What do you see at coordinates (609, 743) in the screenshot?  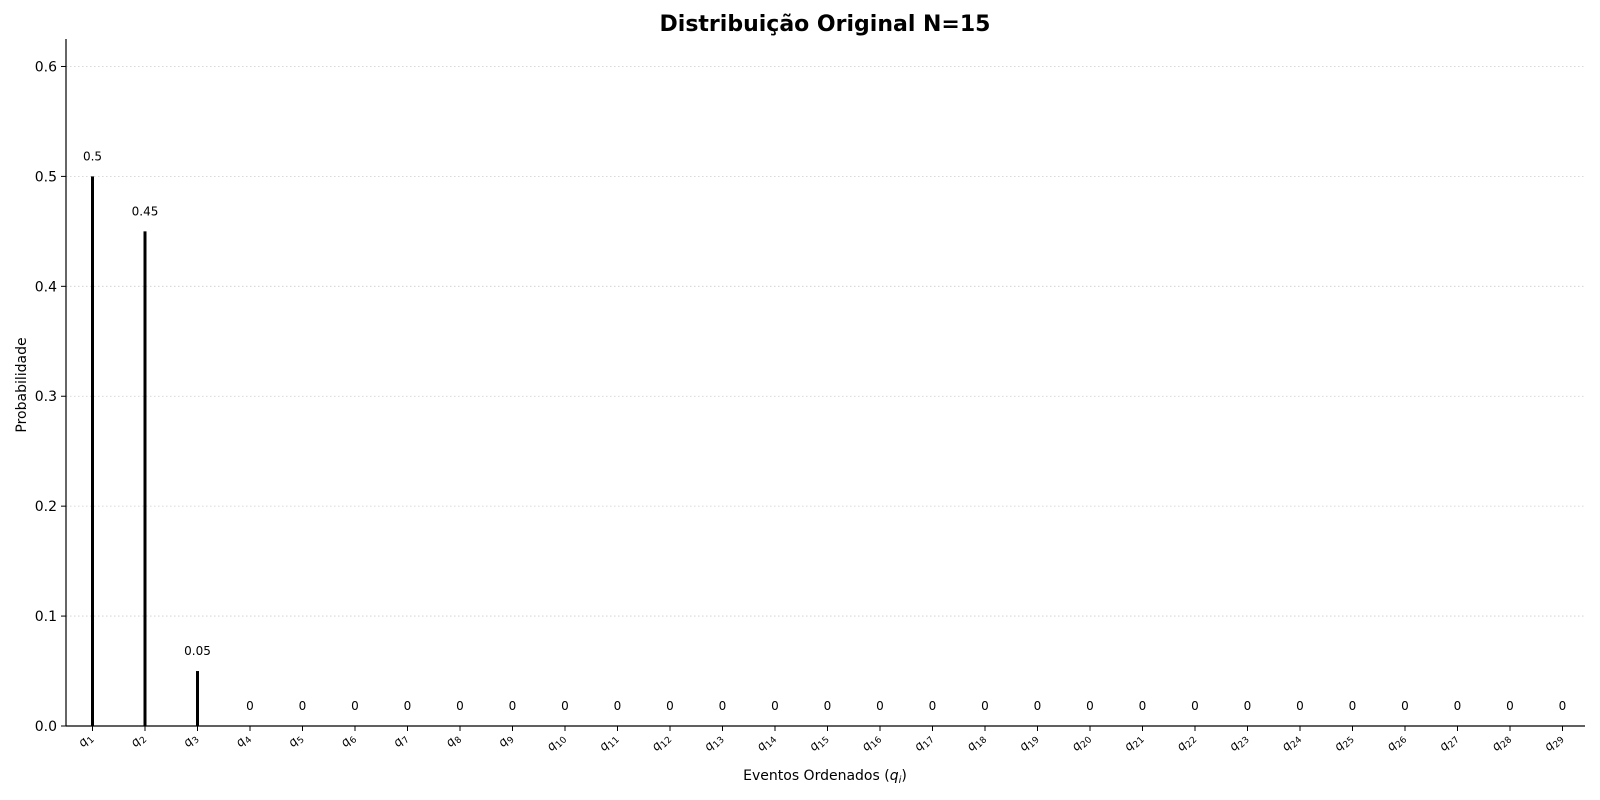 I see `x-tick-label-q11: q11` at bounding box center [609, 743].